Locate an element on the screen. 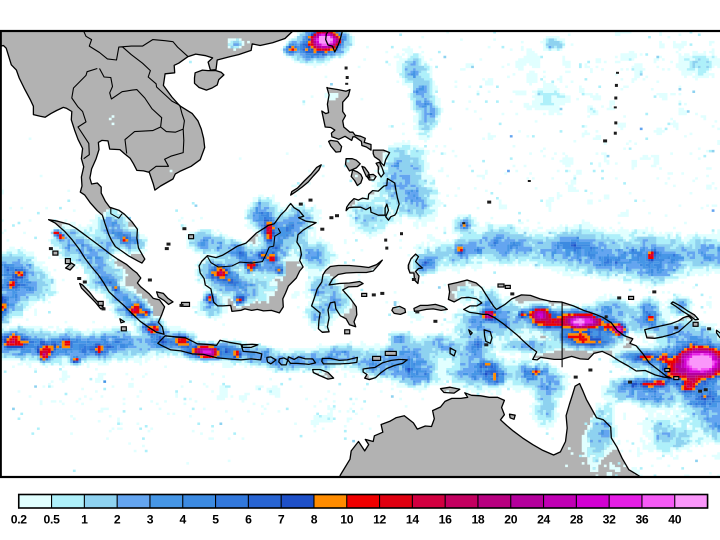  svg-text: 4 is located at coordinates (183, 520).